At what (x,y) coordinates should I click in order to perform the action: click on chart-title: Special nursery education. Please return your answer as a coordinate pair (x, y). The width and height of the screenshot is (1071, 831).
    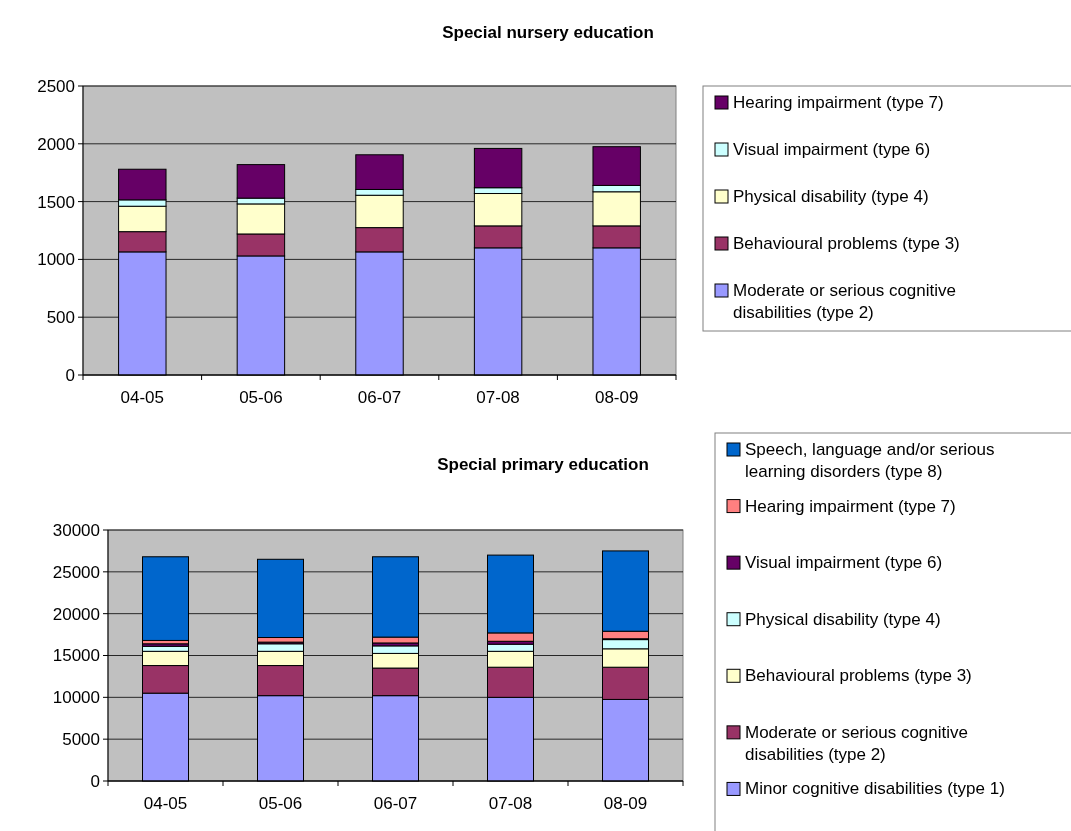
    Looking at the image, I should click on (548, 32).